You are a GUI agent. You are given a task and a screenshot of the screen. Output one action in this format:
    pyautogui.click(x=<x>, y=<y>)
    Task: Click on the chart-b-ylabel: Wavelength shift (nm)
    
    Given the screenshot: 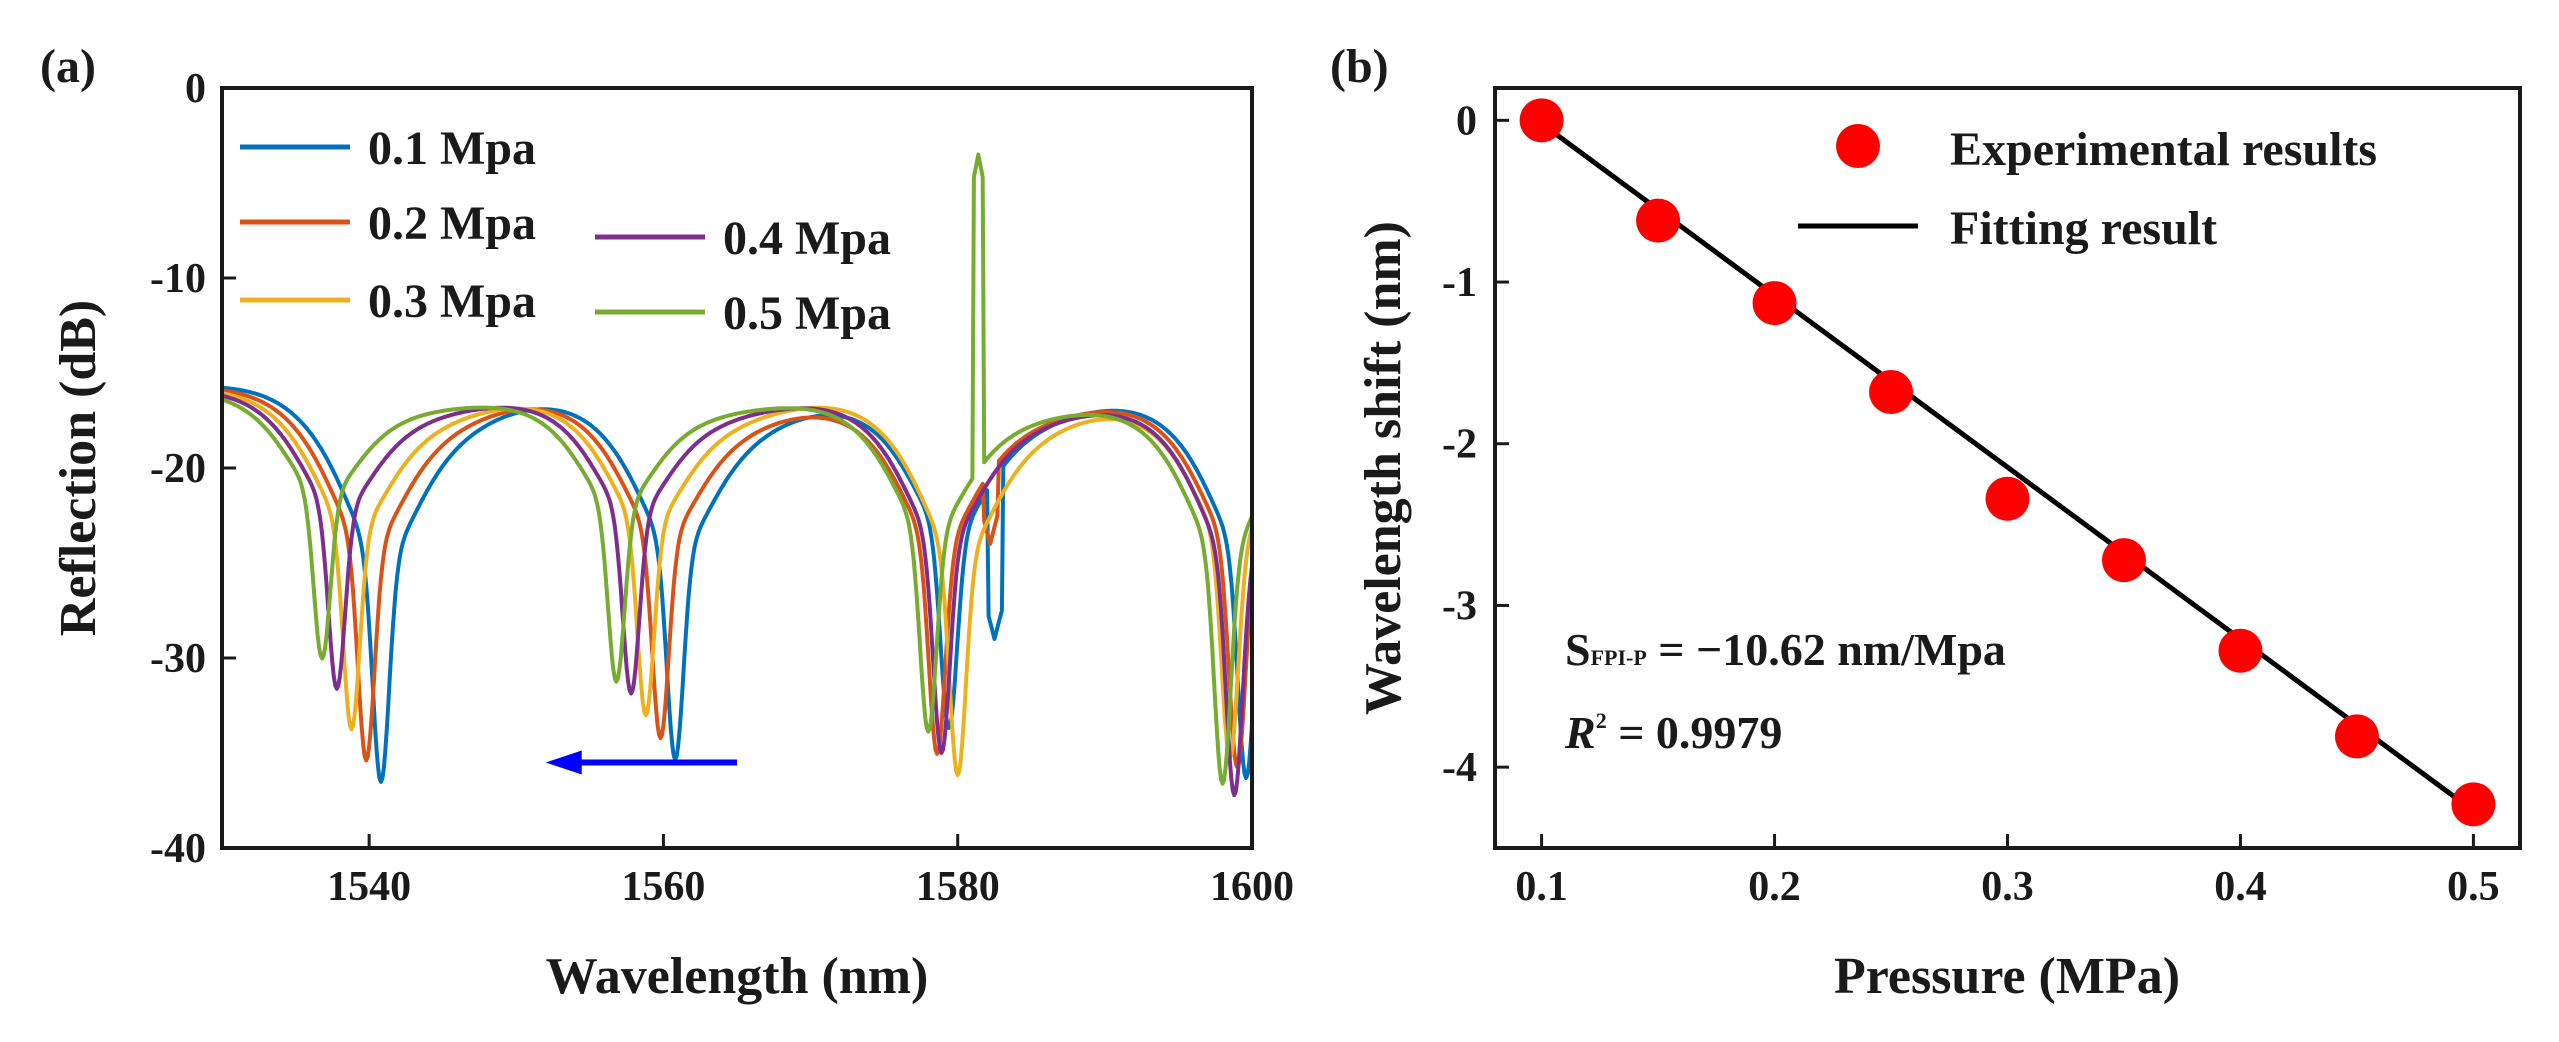 What is the action you would take?
    pyautogui.click(x=1383, y=468)
    